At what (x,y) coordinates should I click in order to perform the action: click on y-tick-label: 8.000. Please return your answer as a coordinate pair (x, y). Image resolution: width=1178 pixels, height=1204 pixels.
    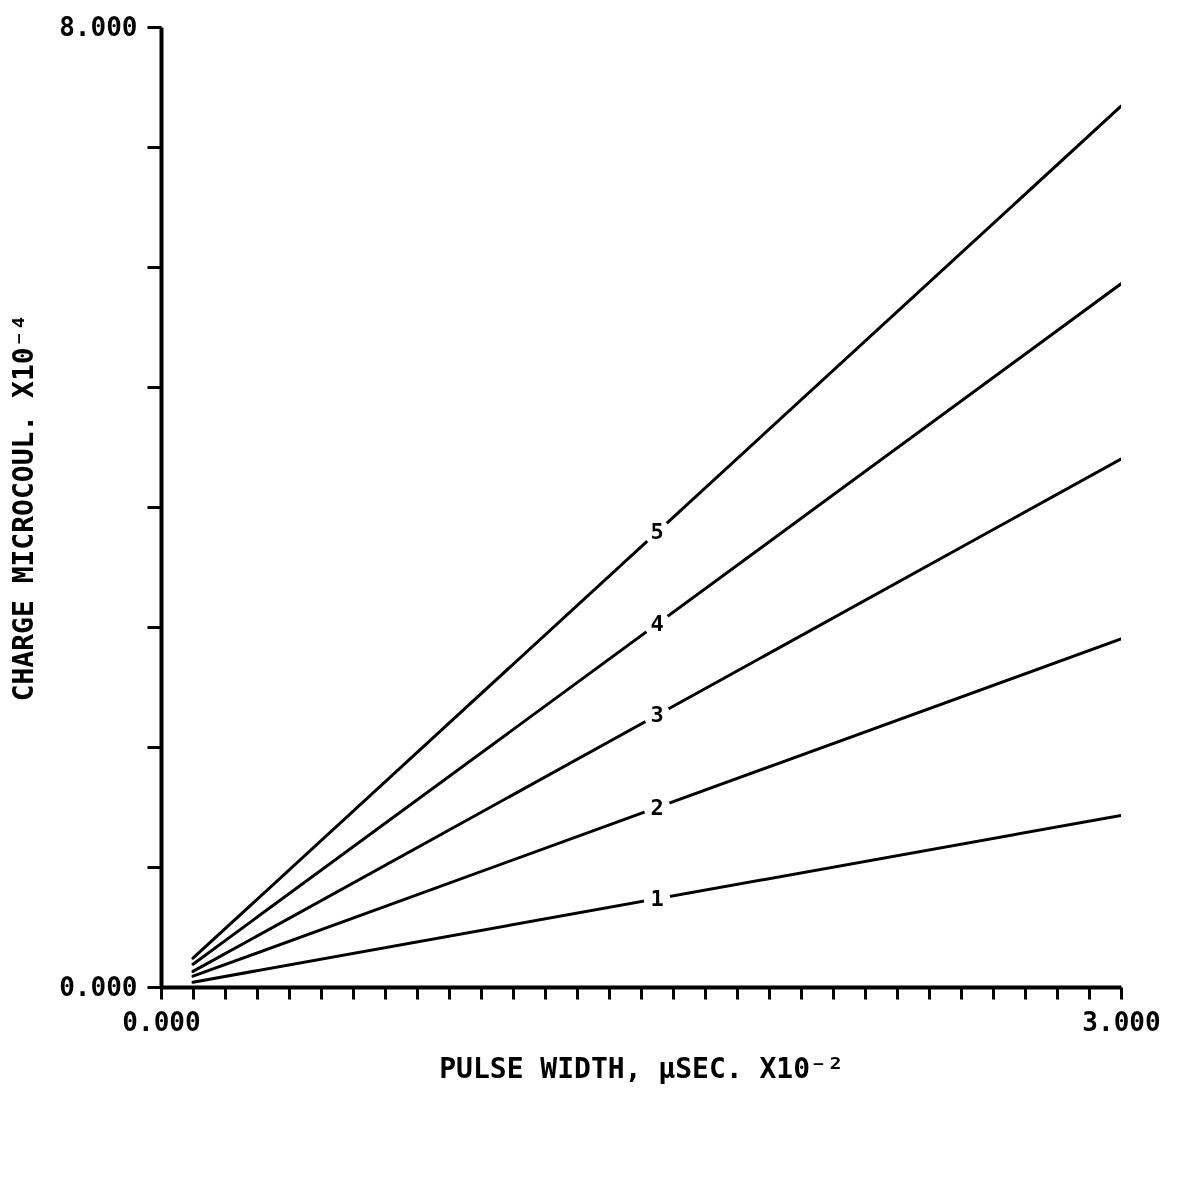
    Looking at the image, I should click on (98, 26).